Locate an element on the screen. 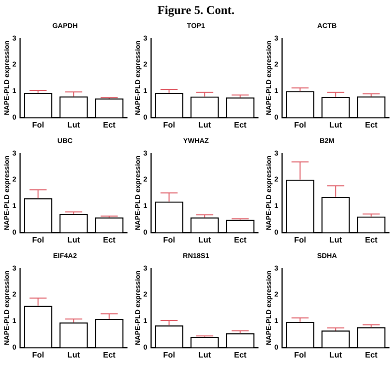 This screenshot has height=366, width=392. caption: Figure 5. Cont. is located at coordinates (196, 10).